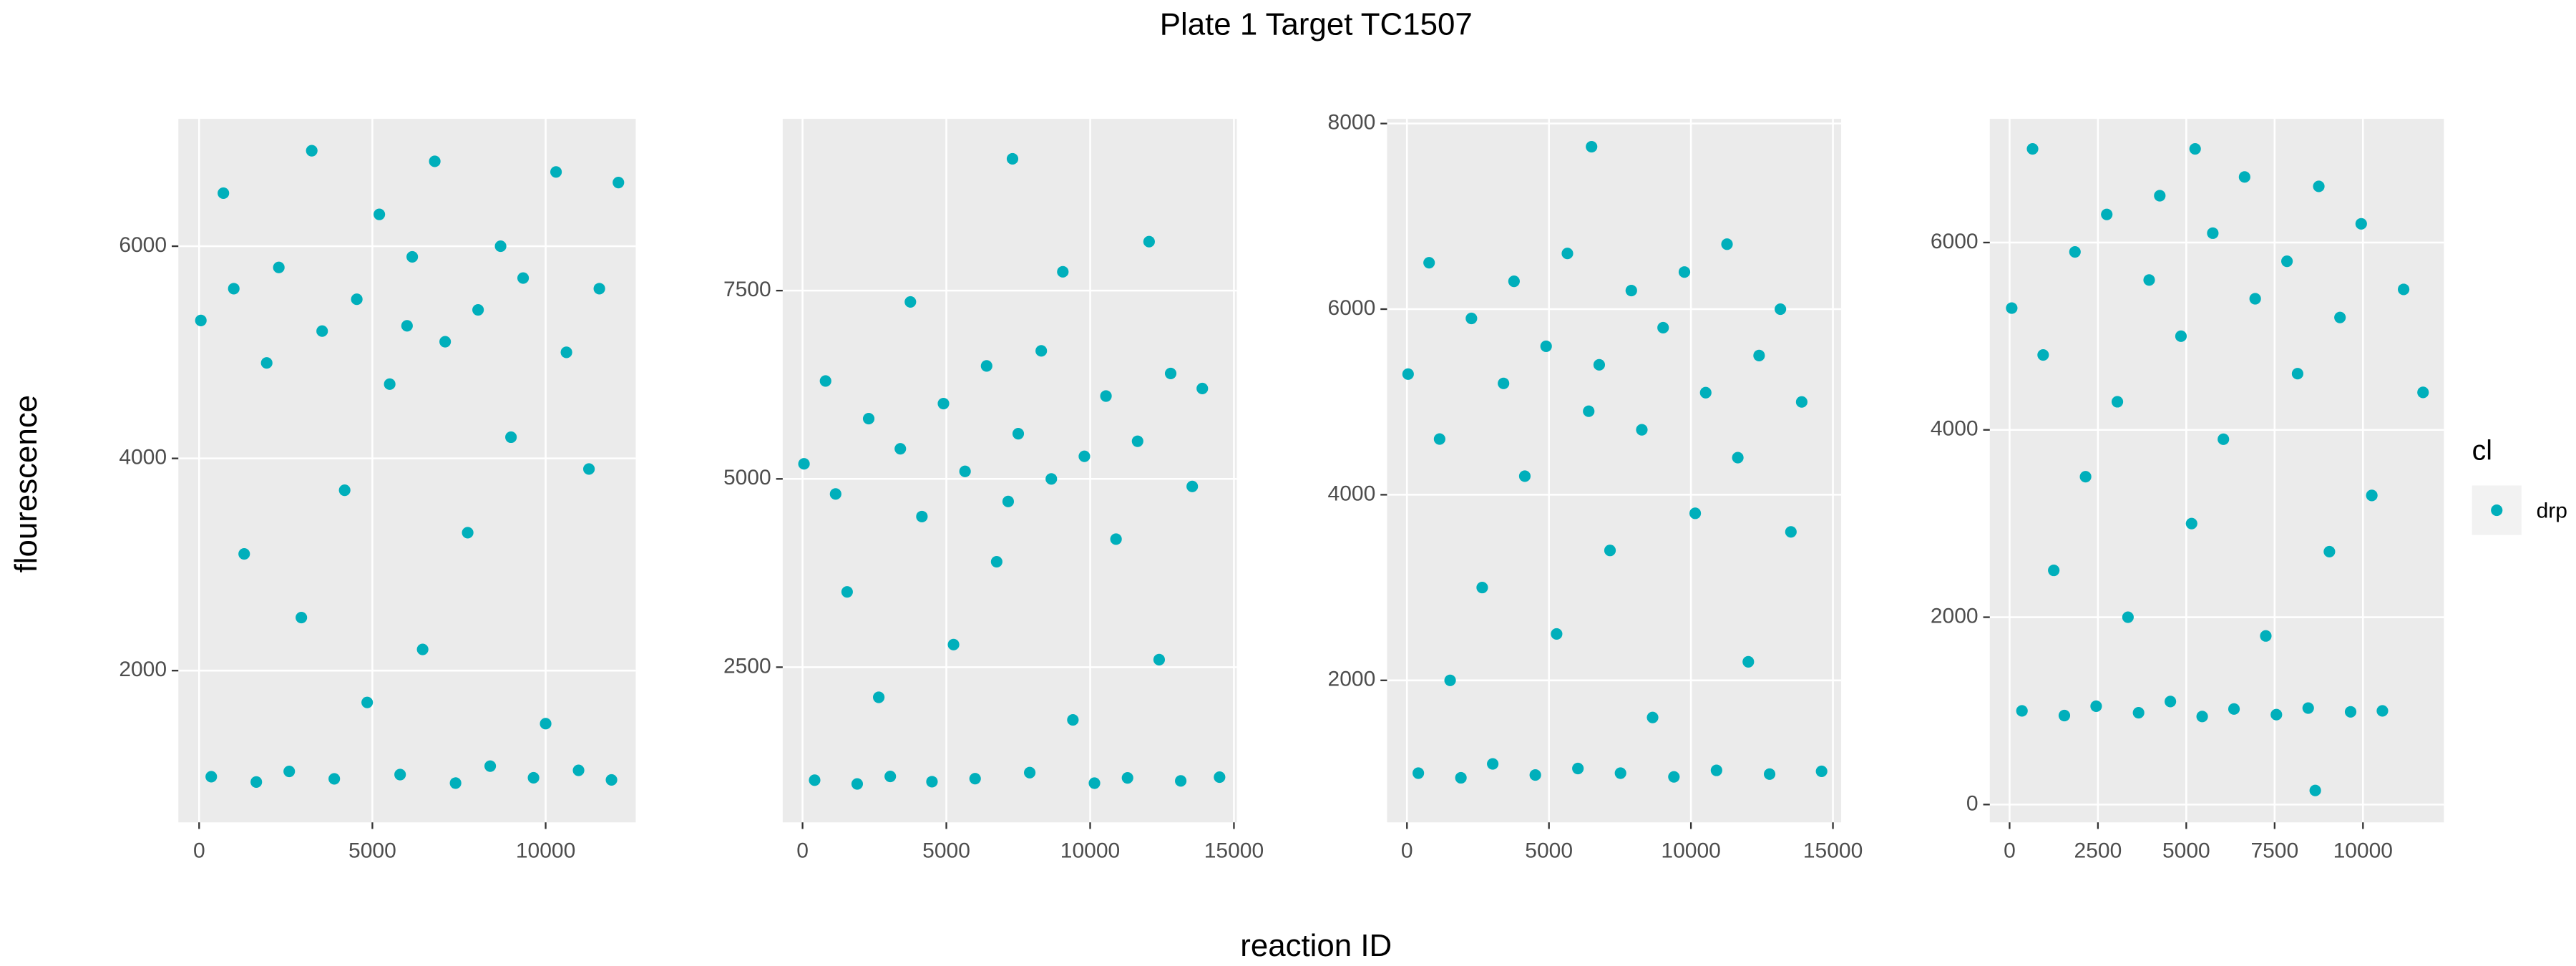 This screenshot has width=2576, height=966. What do you see at coordinates (1234, 851) in the screenshot?
I see `x-tick-label: 15000` at bounding box center [1234, 851].